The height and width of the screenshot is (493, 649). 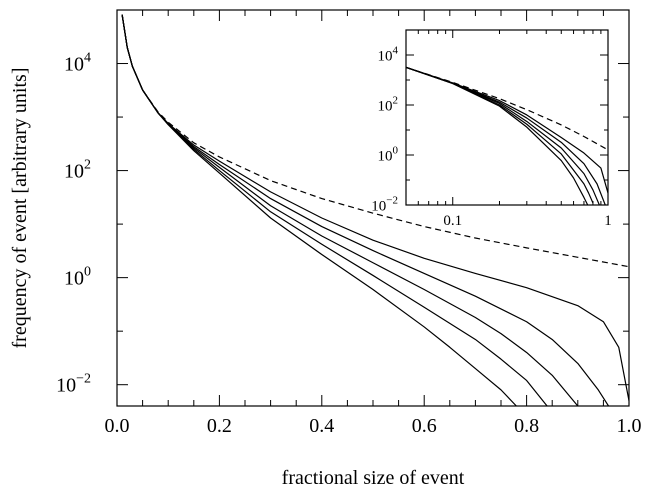 What do you see at coordinates (373, 478) in the screenshot?
I see `x-axis-label: fractional size of event` at bounding box center [373, 478].